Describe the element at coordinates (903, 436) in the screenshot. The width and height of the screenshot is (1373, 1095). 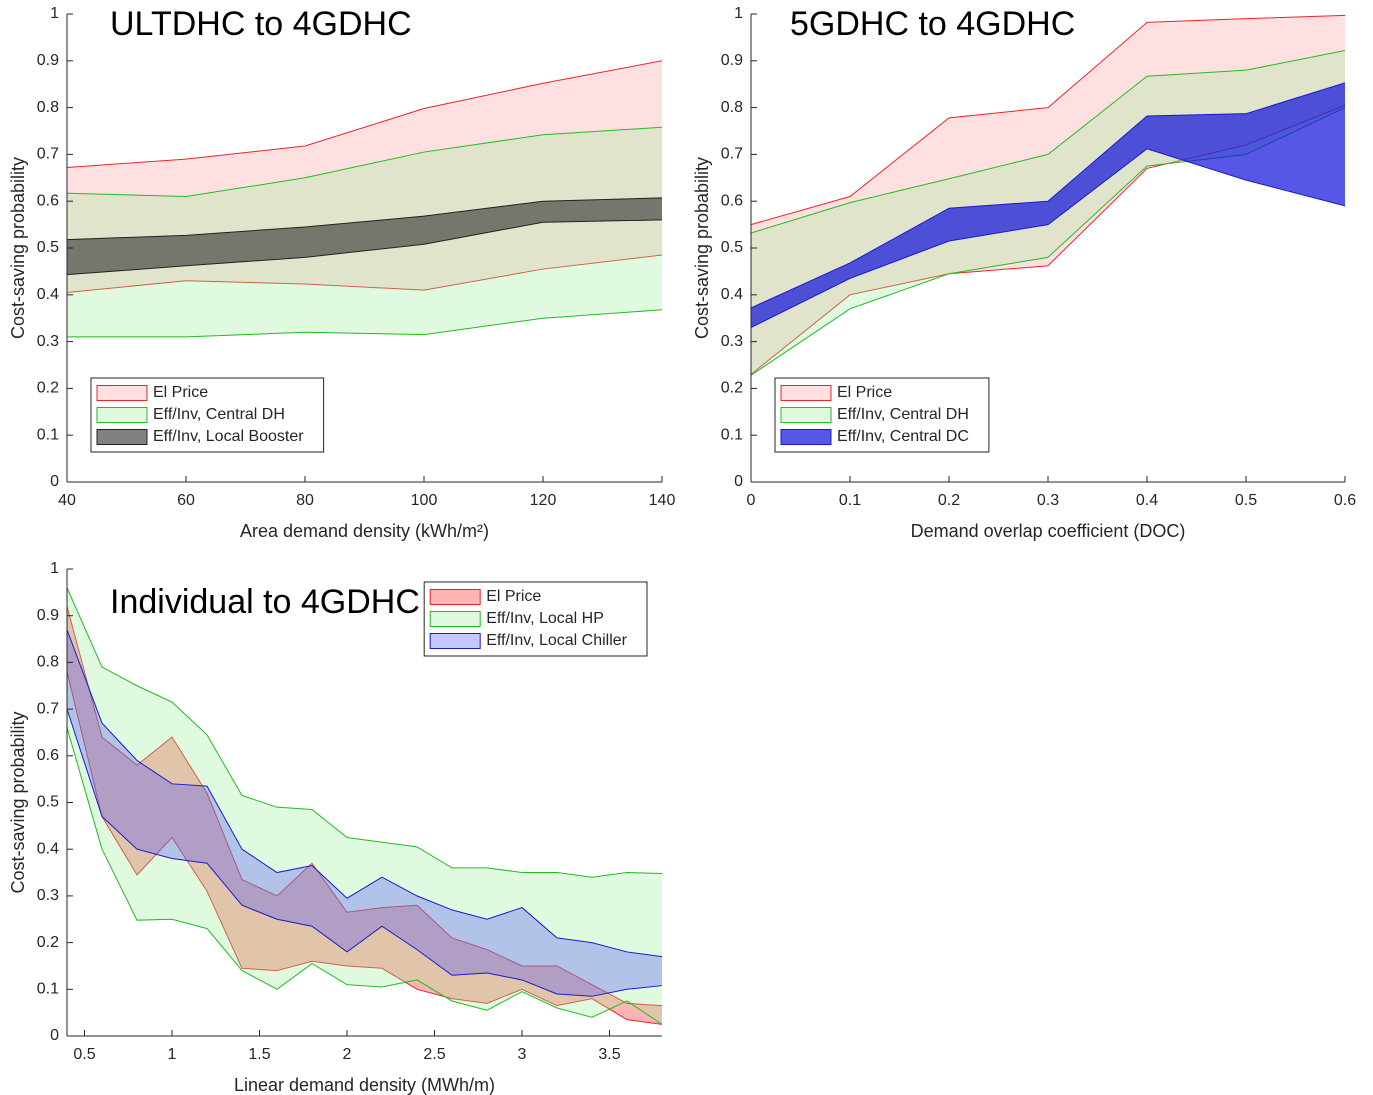
I see `legend-label: Eff/Inv, Central DC` at that location.